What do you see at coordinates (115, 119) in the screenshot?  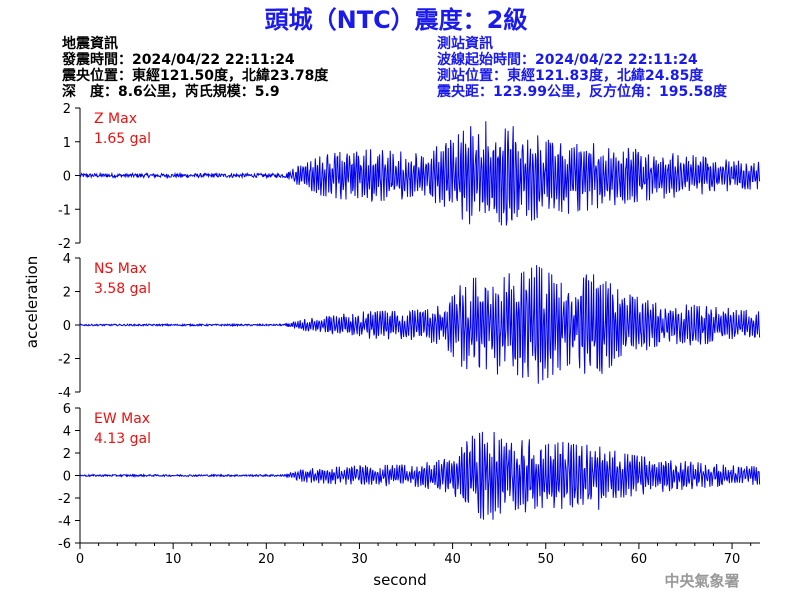 I see `z-max-label: Z Max` at bounding box center [115, 119].